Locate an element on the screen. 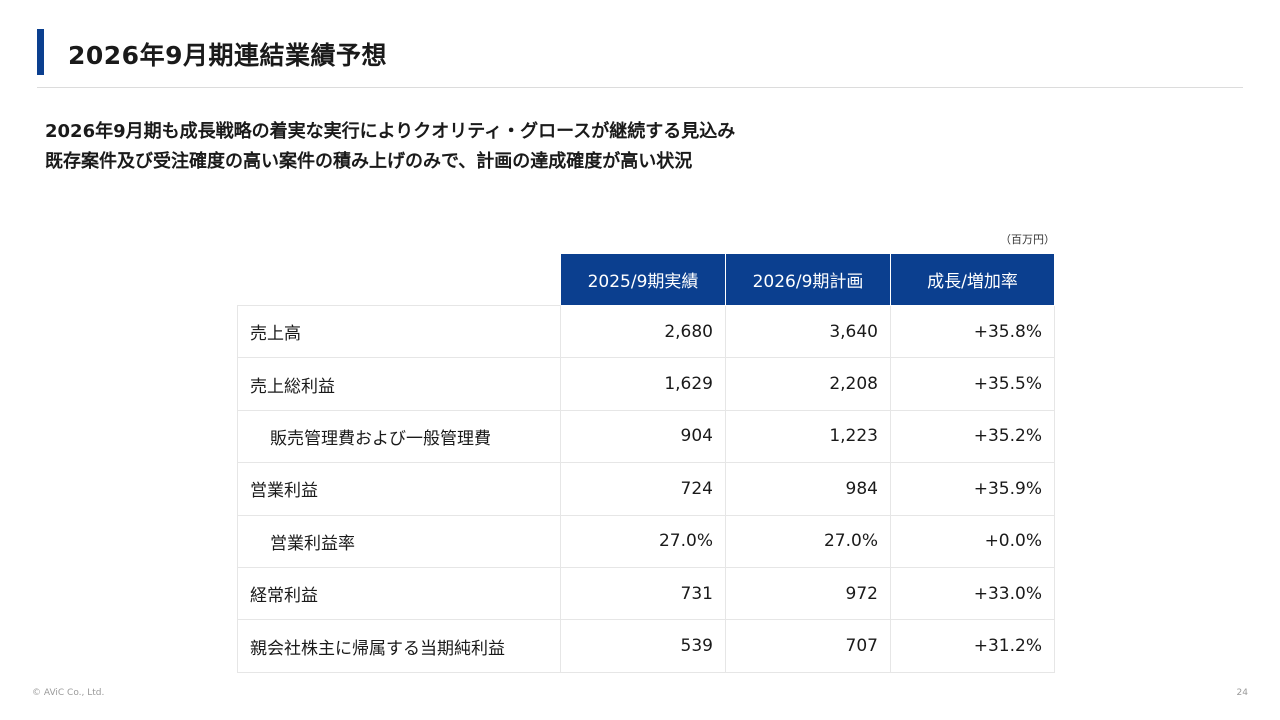  table-row: 営業利益 724 984 +35.9% is located at coordinates (646, 489).